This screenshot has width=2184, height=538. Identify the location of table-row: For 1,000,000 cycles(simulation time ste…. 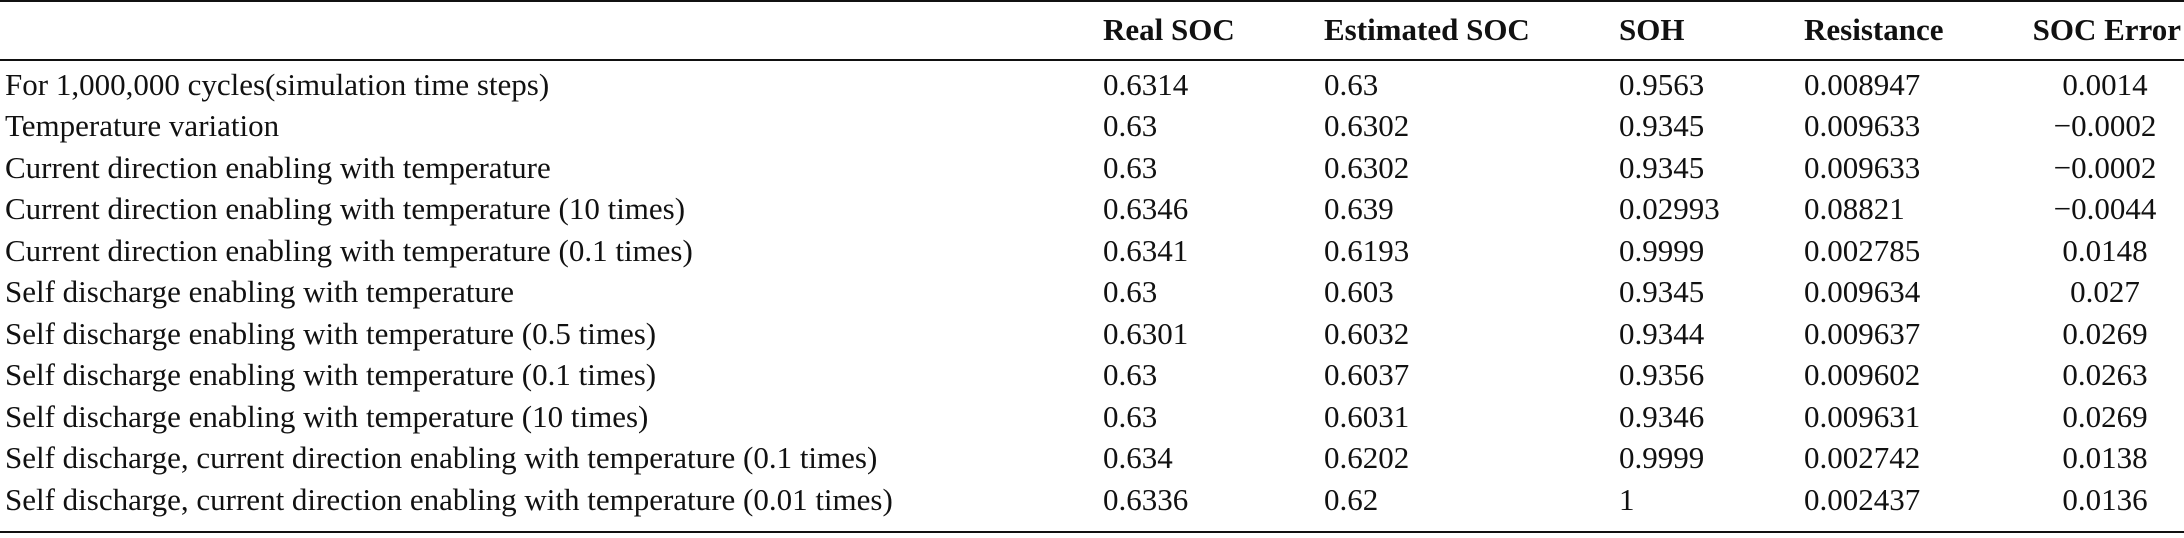
(1092, 83).